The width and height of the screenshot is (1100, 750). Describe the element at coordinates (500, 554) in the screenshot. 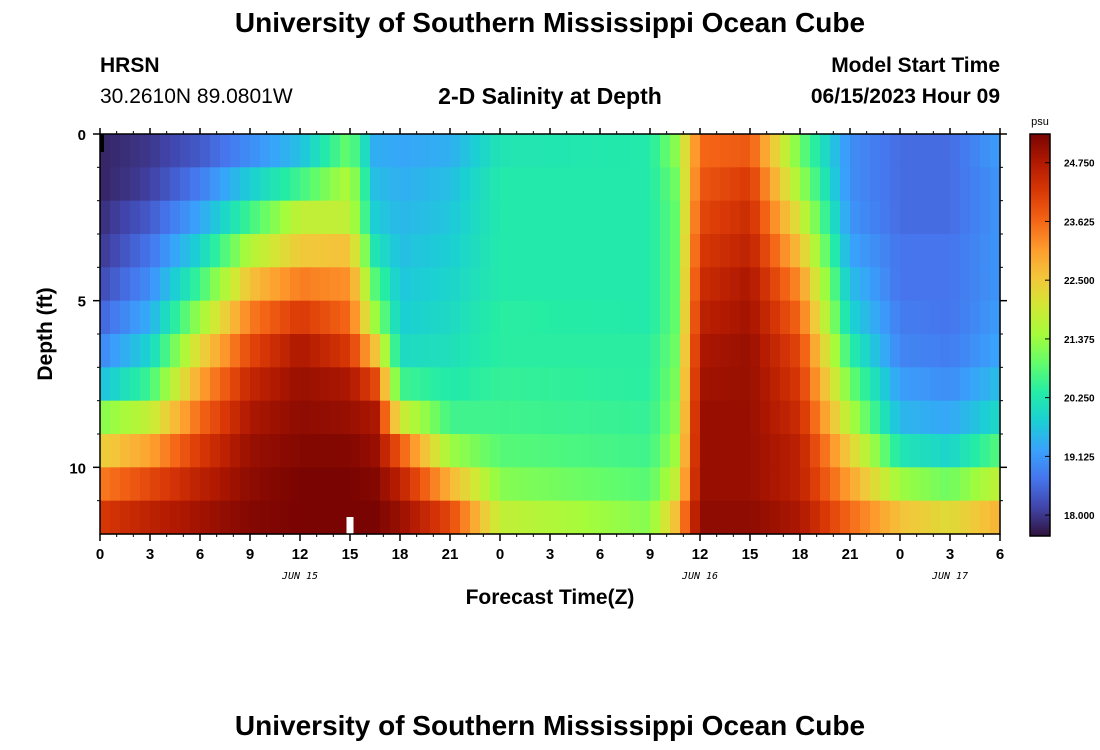

I see `x-tick-label: 0` at that location.